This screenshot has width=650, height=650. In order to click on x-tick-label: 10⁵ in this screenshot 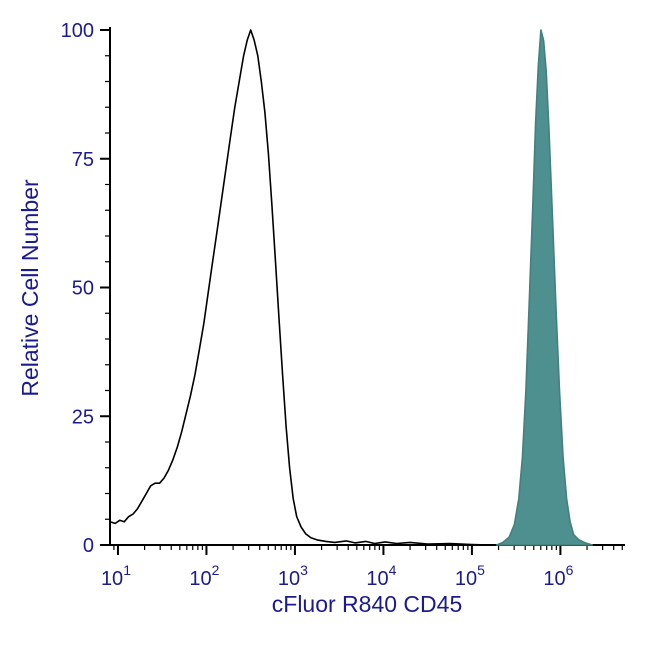, I will do `click(470, 576)`.